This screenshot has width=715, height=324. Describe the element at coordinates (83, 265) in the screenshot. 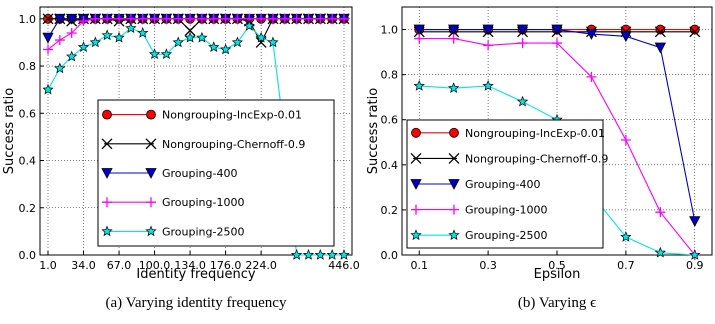

I see `x-tick-label: 34.0` at that location.